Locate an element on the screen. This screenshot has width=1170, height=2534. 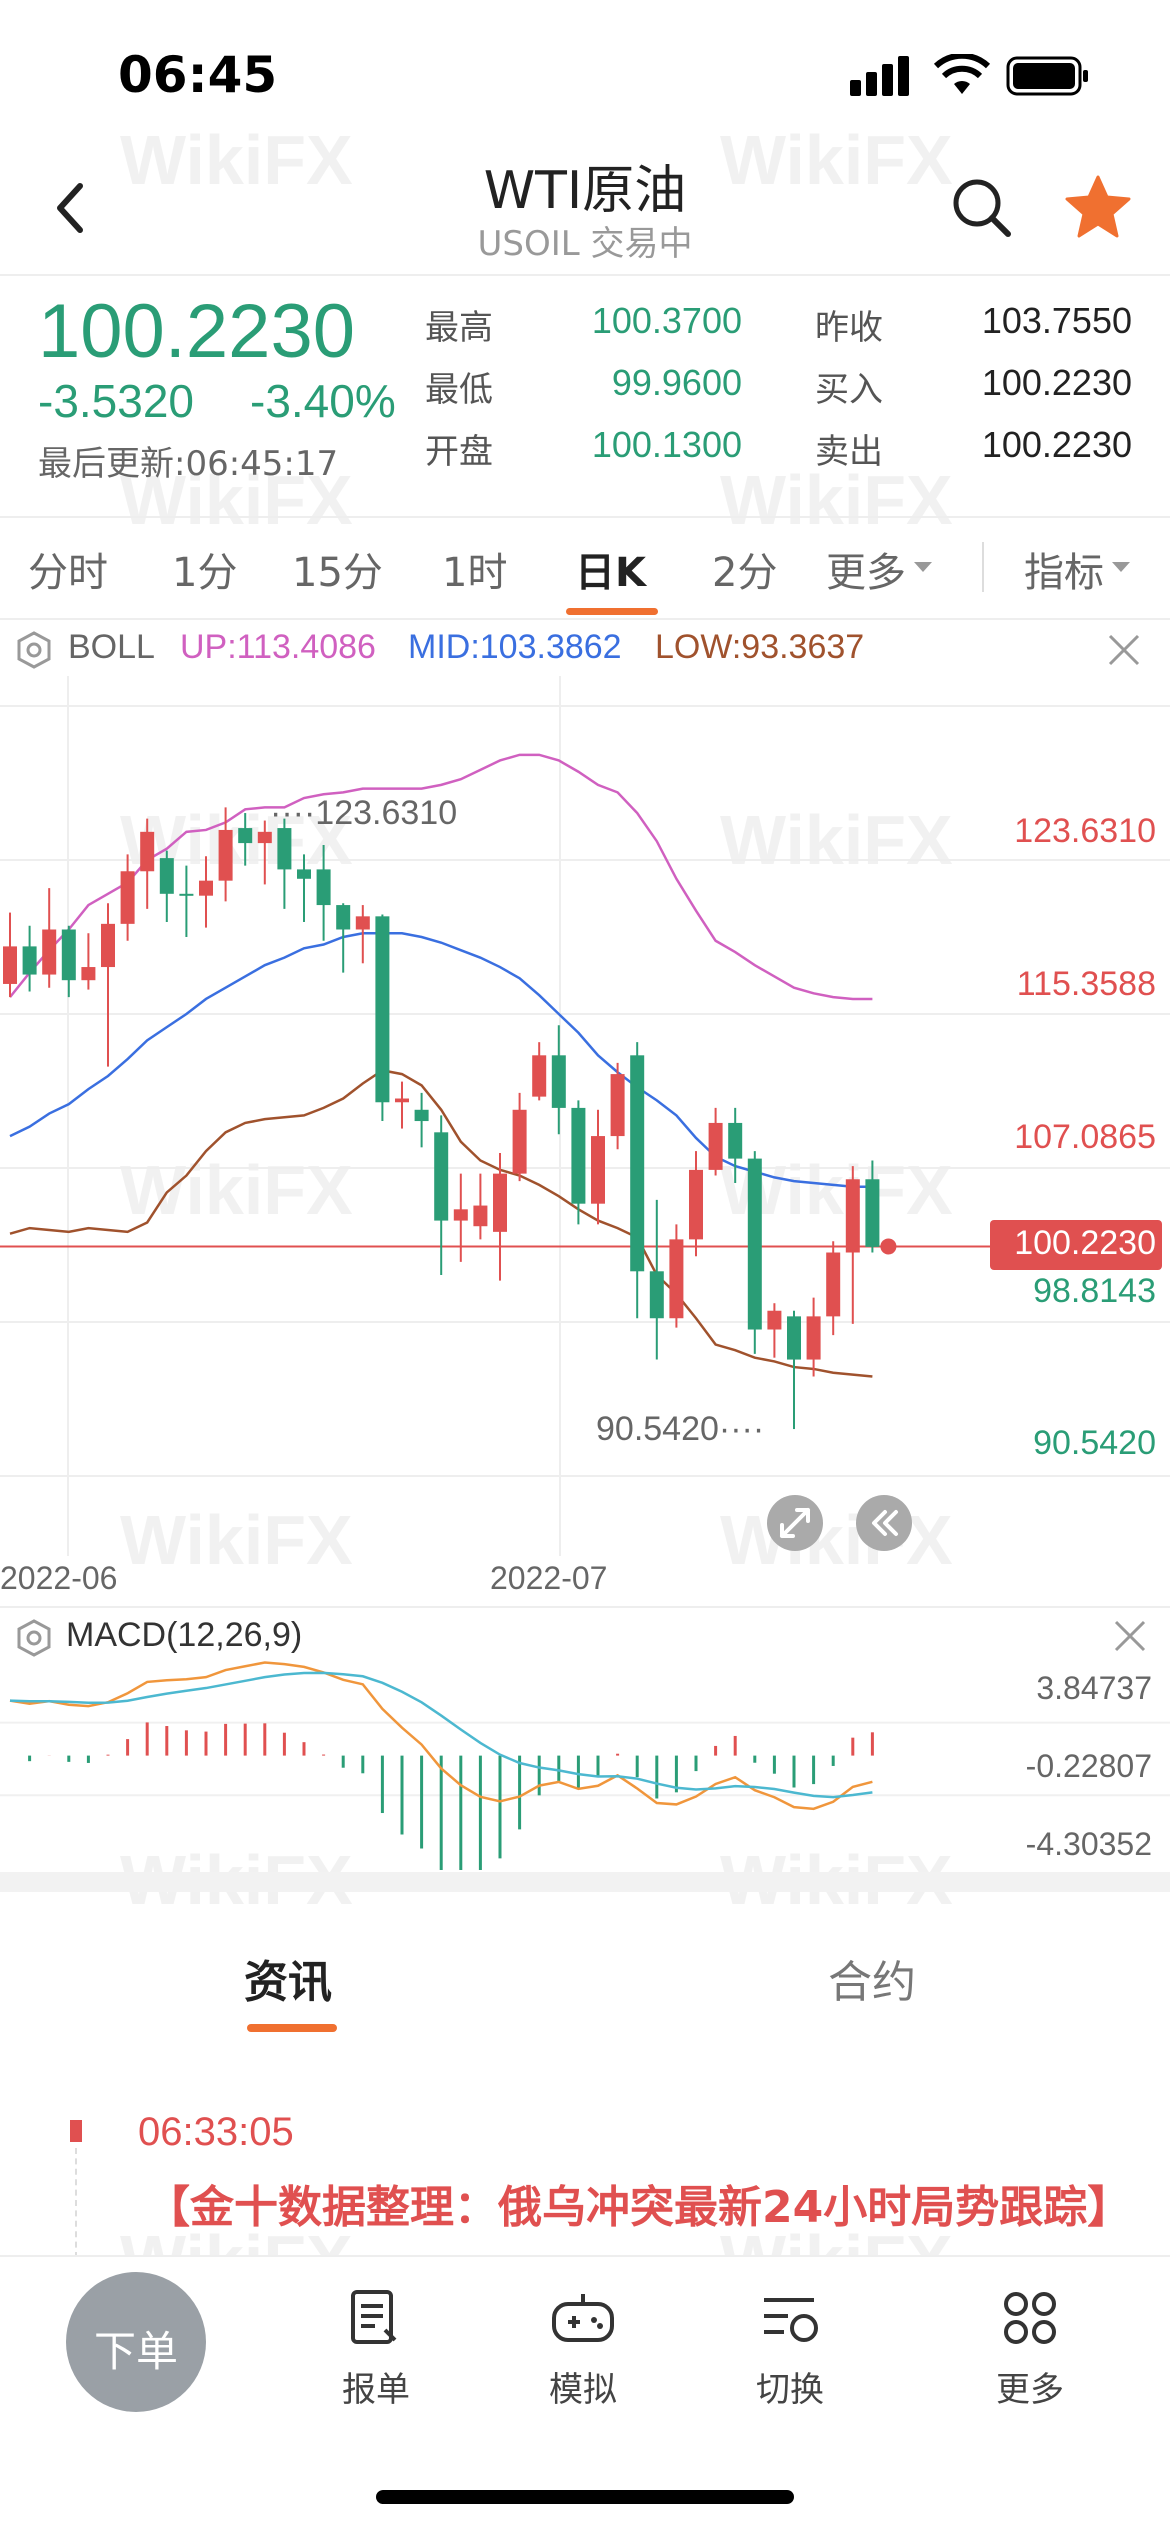
page-subtitle: USOIL 交易中 is located at coordinates (585, 244).